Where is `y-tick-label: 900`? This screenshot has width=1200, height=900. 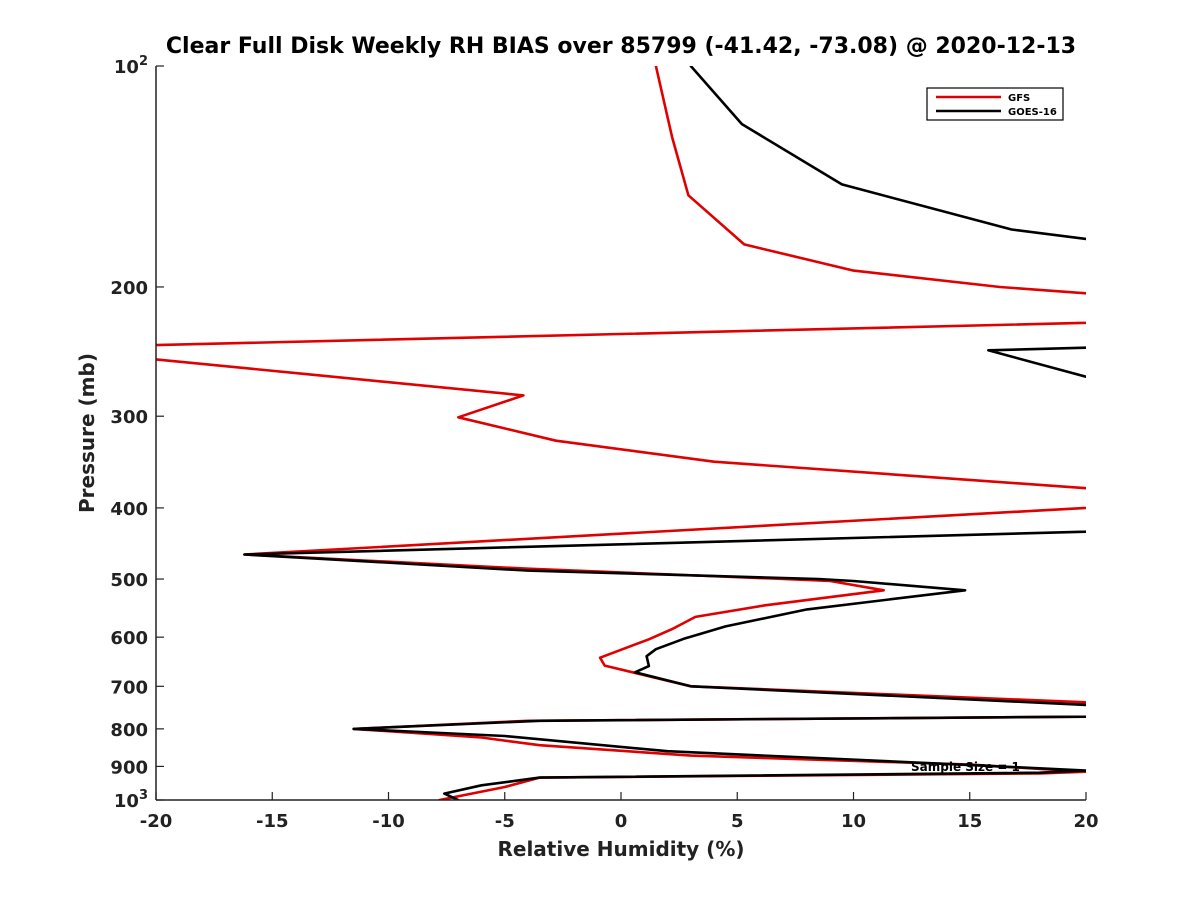
y-tick-label: 900 is located at coordinates (129, 767).